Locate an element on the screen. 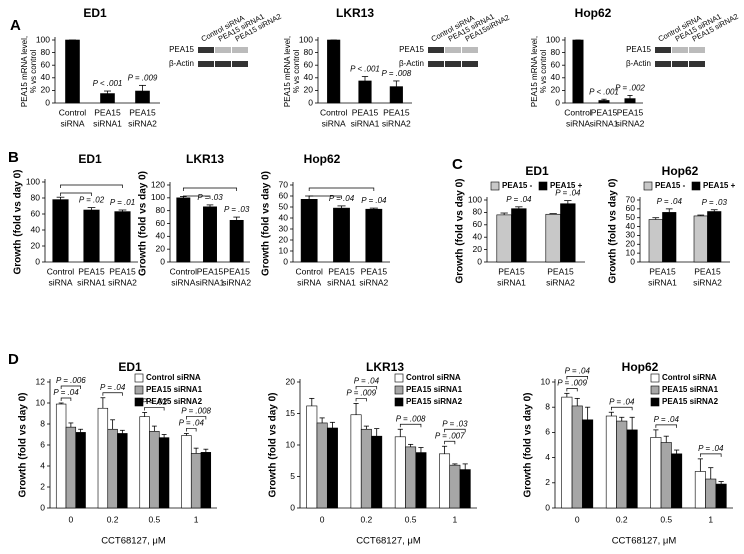  legend-label: PEA15 siRNA1 is located at coordinates (174, 389).